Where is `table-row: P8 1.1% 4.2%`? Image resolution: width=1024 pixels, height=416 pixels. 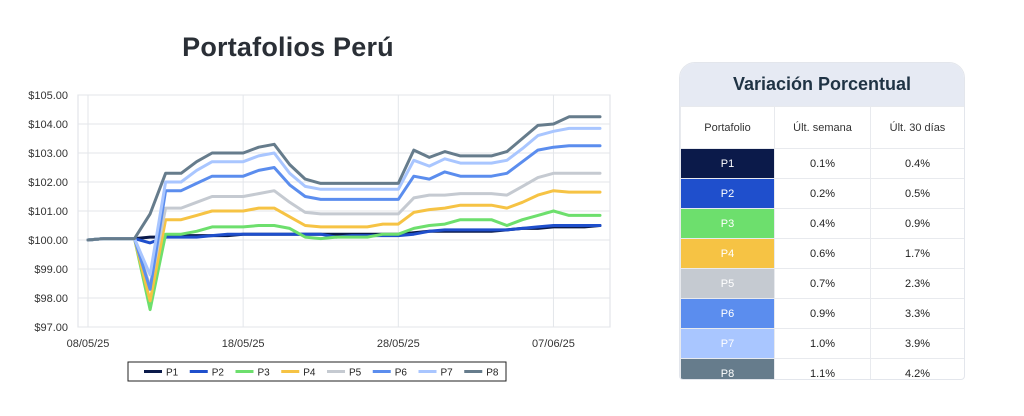
table-row: P8 1.1% 4.2% is located at coordinates (822, 368).